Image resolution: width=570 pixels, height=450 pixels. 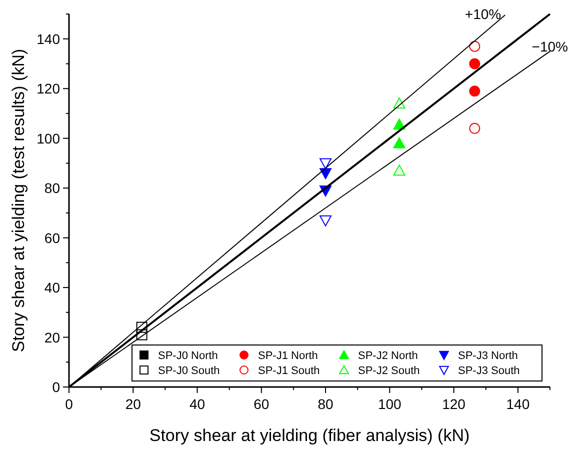 What do you see at coordinates (52, 188) in the screenshot?
I see `y-tick-label: 80` at bounding box center [52, 188].